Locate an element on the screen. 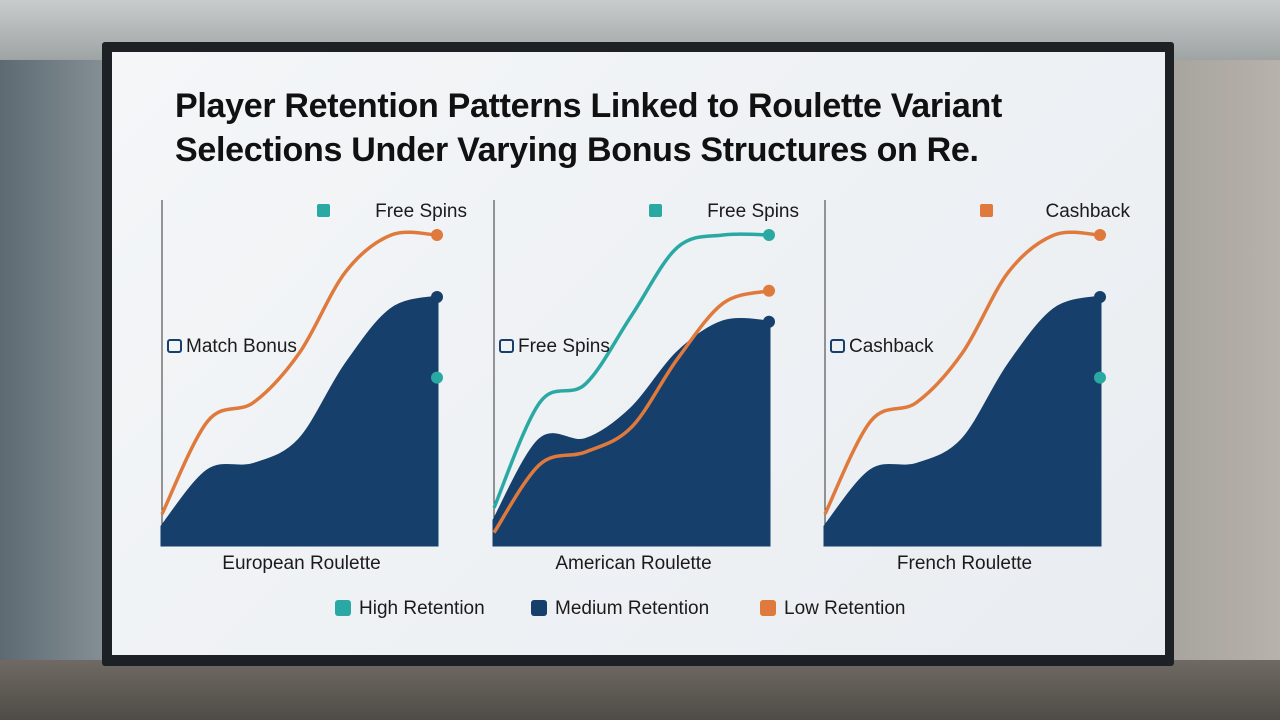 The height and width of the screenshot is (720, 1280). category-label: French Roulette is located at coordinates (964, 563).